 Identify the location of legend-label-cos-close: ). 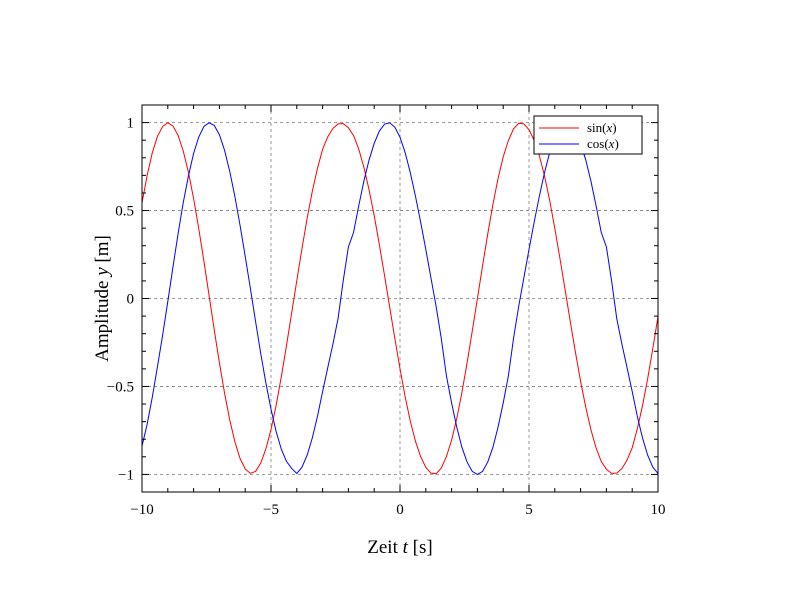
(616, 143).